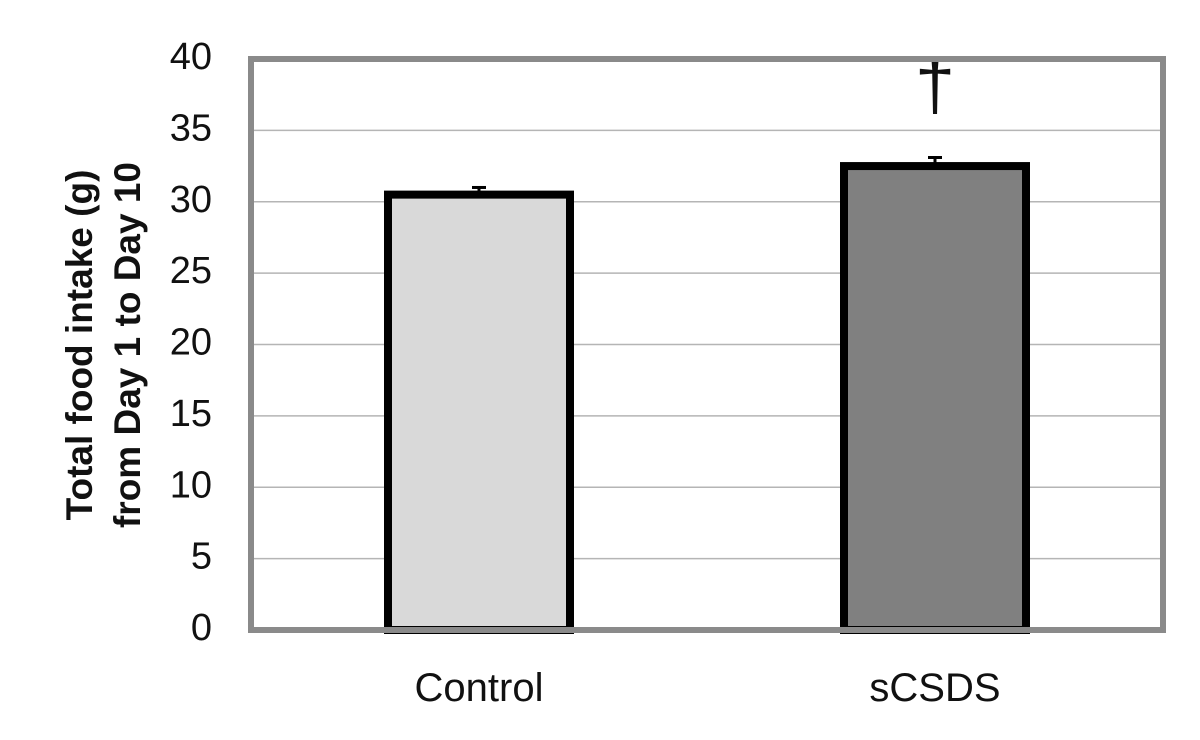 Image resolution: width=1200 pixels, height=740 pixels. I want to click on x-category-label-control: Control, so click(479, 688).